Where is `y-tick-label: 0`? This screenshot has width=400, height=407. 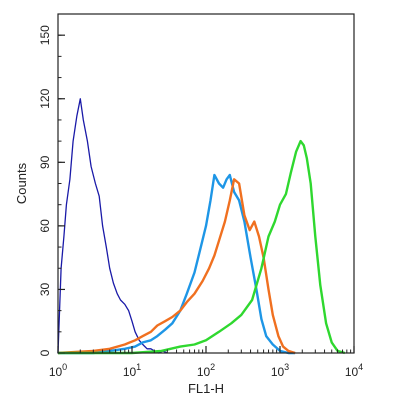
y-tick-label: 0 is located at coordinates (45, 352).